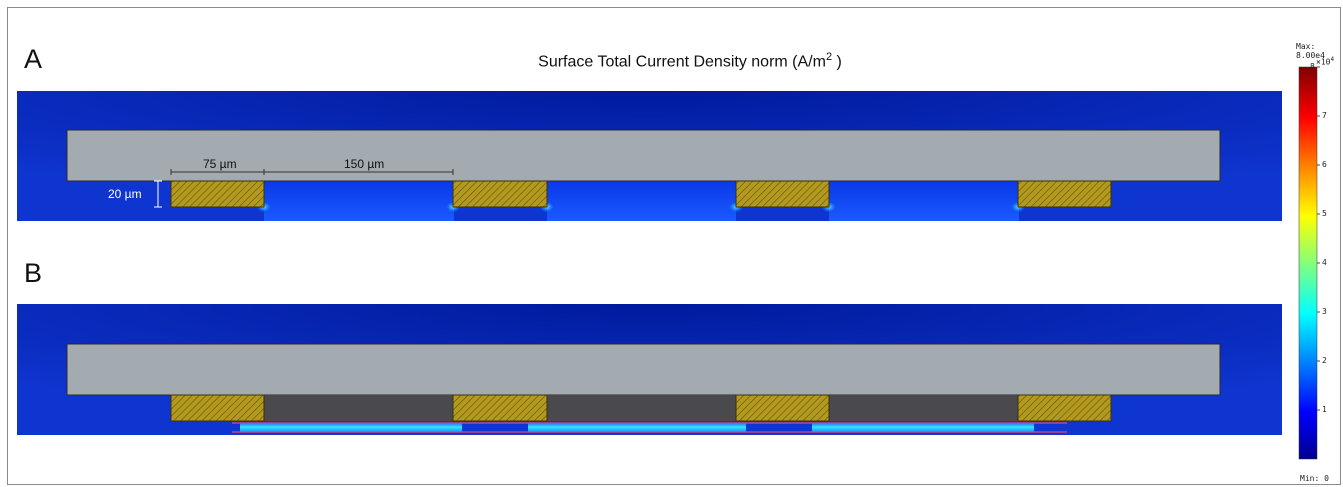 This screenshot has width=1343, height=487. What do you see at coordinates (1310, 51) in the screenshot?
I see `colorbar-max-label: Max: 8.00e4` at bounding box center [1310, 51].